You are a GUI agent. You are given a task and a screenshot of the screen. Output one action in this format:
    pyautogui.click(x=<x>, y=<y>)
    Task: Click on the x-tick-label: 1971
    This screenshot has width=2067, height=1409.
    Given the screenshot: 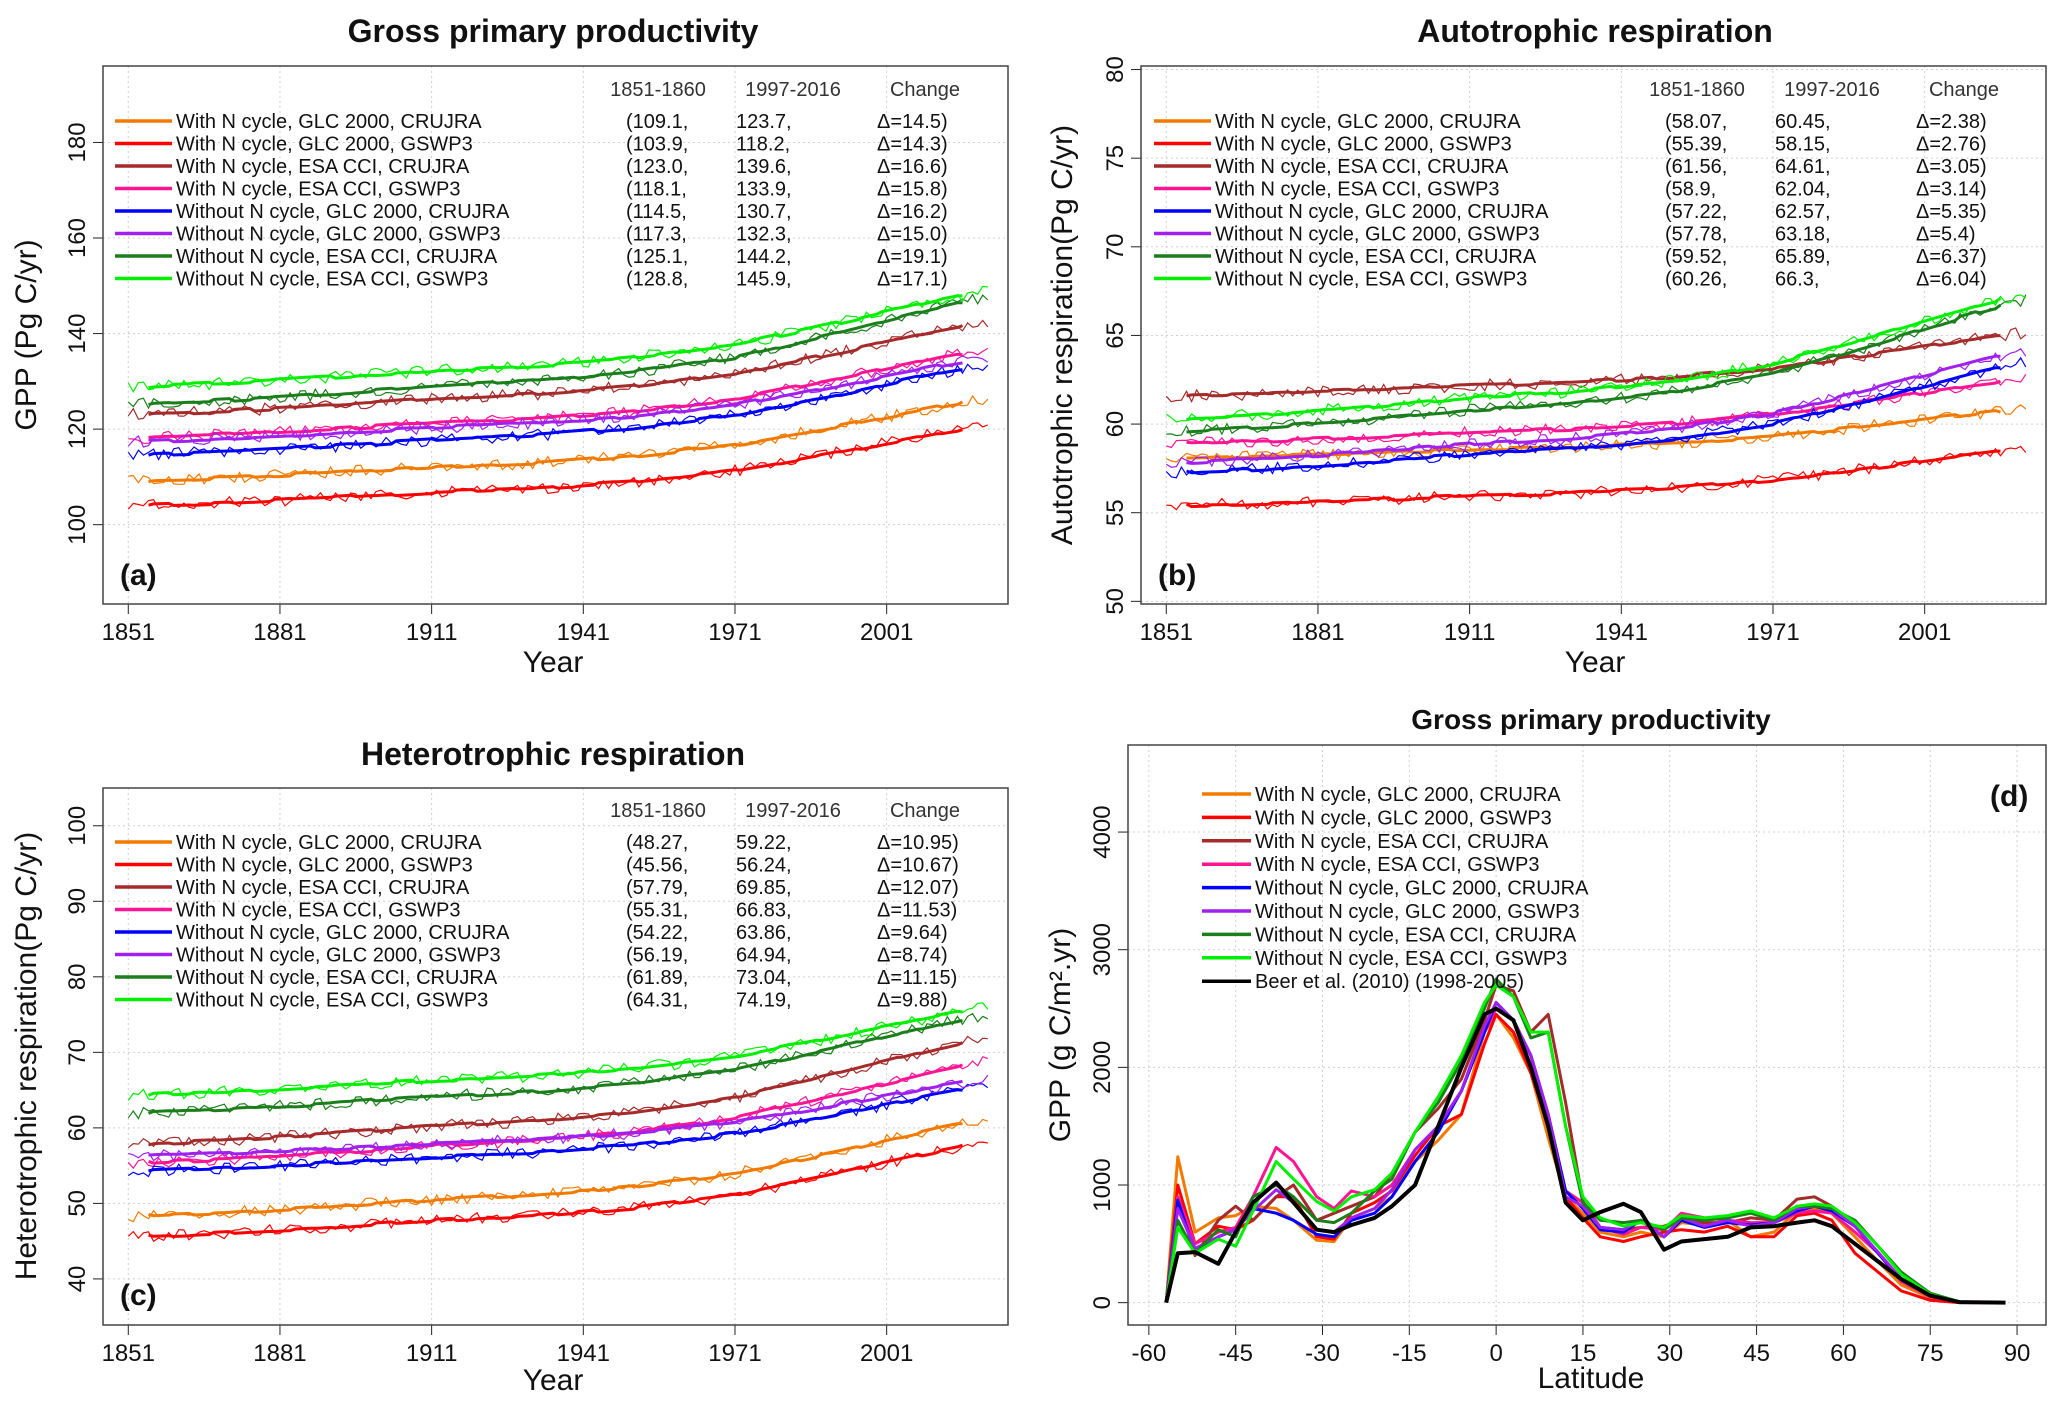 What is the action you would take?
    pyautogui.click(x=1772, y=632)
    